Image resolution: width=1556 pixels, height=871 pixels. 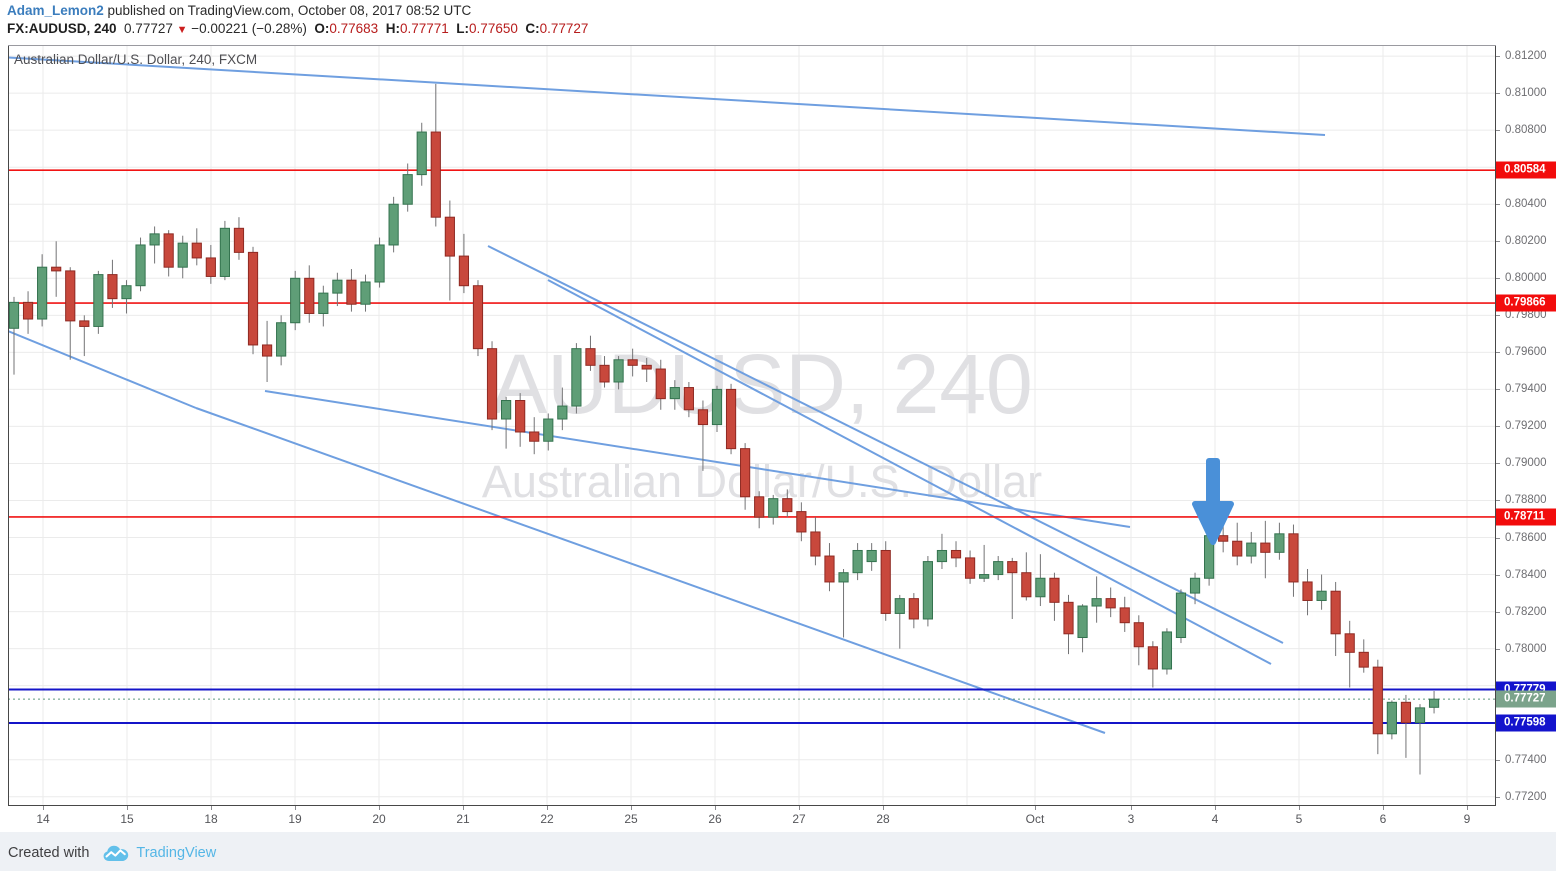 What do you see at coordinates (62, 28) in the screenshot?
I see `symbol-label: FX:AUDUSD, 240` at bounding box center [62, 28].